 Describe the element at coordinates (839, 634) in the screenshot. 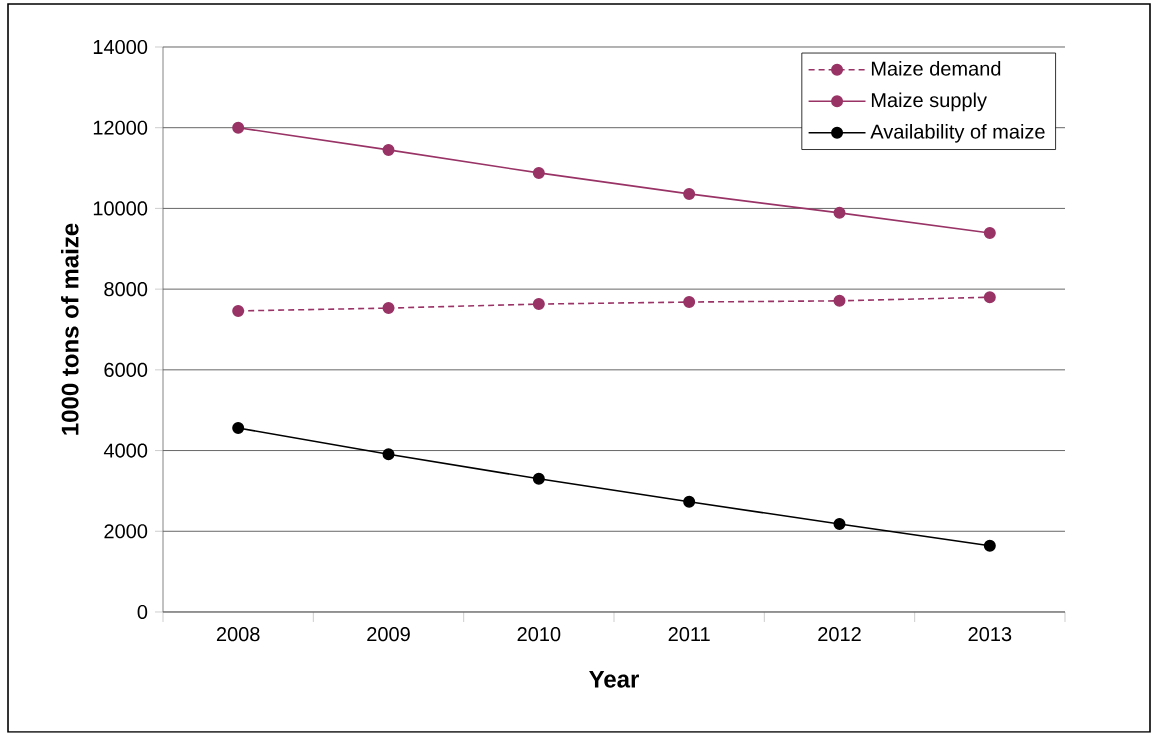

I see `x-tick-label: 2012` at that location.